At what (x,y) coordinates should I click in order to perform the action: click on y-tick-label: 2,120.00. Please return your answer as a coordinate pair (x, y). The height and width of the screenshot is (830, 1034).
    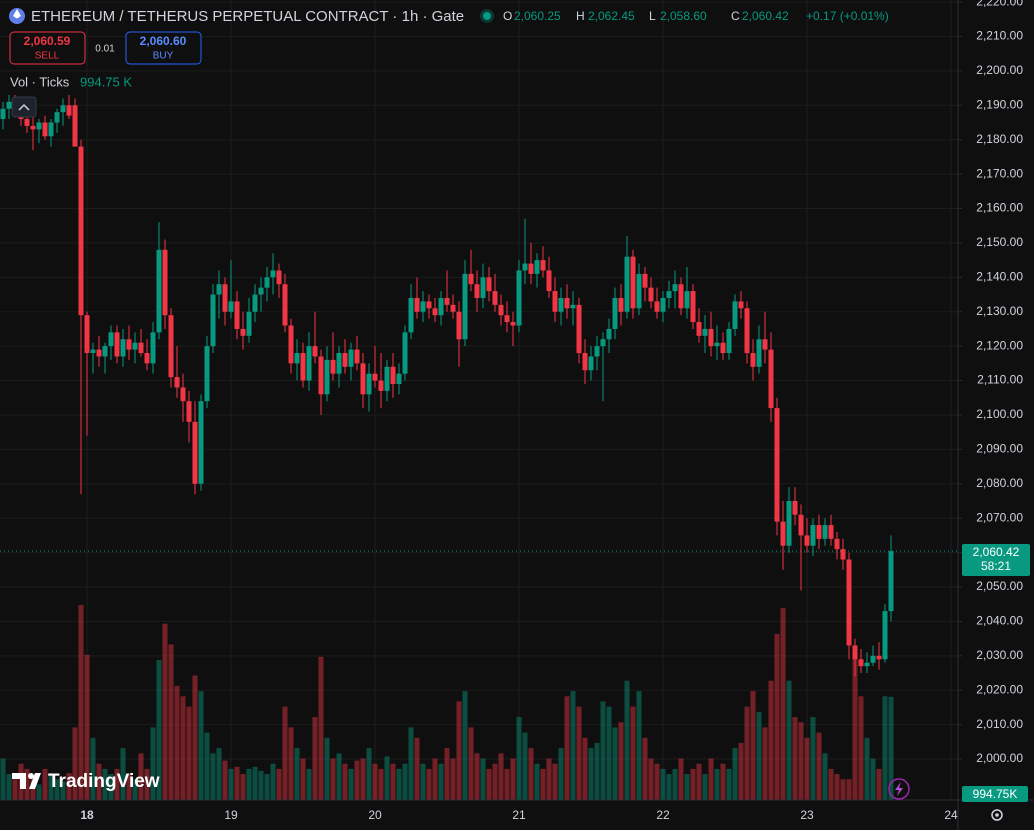
    Looking at the image, I should click on (999, 345).